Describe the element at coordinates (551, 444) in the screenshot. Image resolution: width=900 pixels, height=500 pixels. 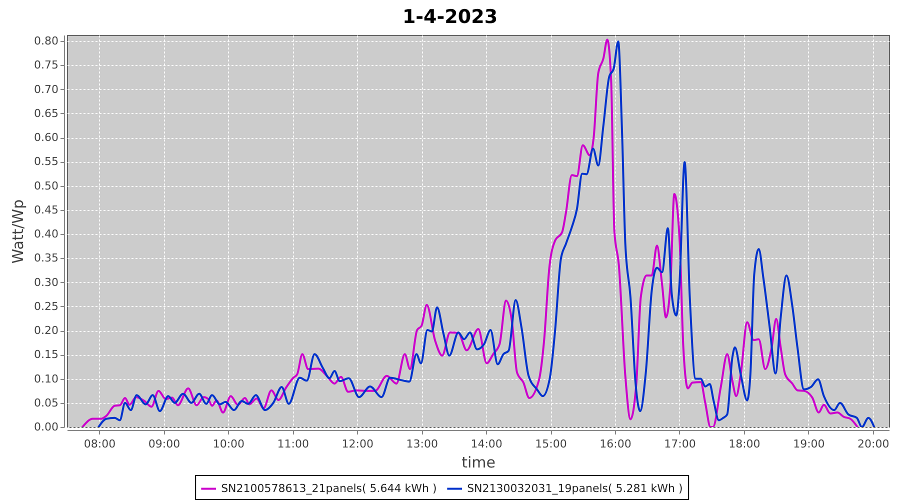
I see `x-tick-label: 15:00` at that location.